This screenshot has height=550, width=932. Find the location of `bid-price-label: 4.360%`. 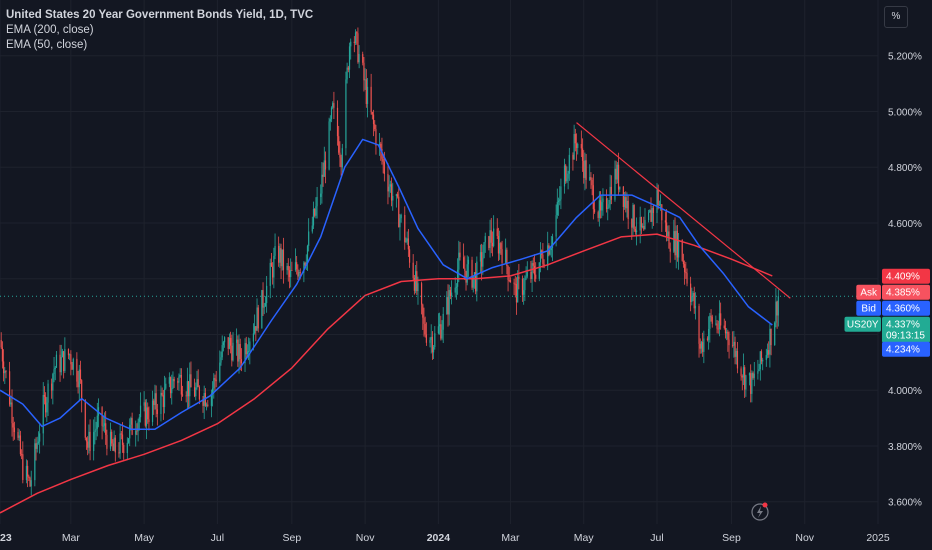

bid-price-label: 4.360% is located at coordinates (903, 309).